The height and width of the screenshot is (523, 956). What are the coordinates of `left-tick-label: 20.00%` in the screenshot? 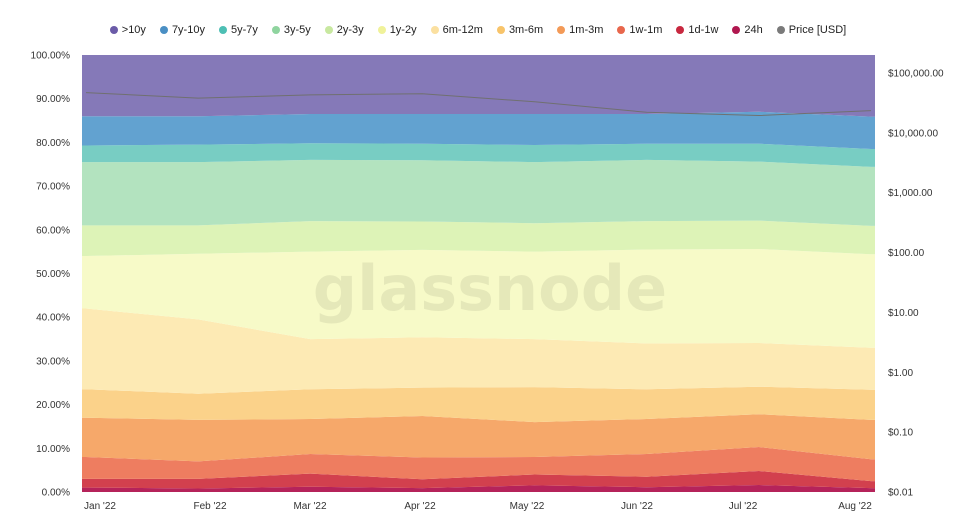 It's located at (53, 405).